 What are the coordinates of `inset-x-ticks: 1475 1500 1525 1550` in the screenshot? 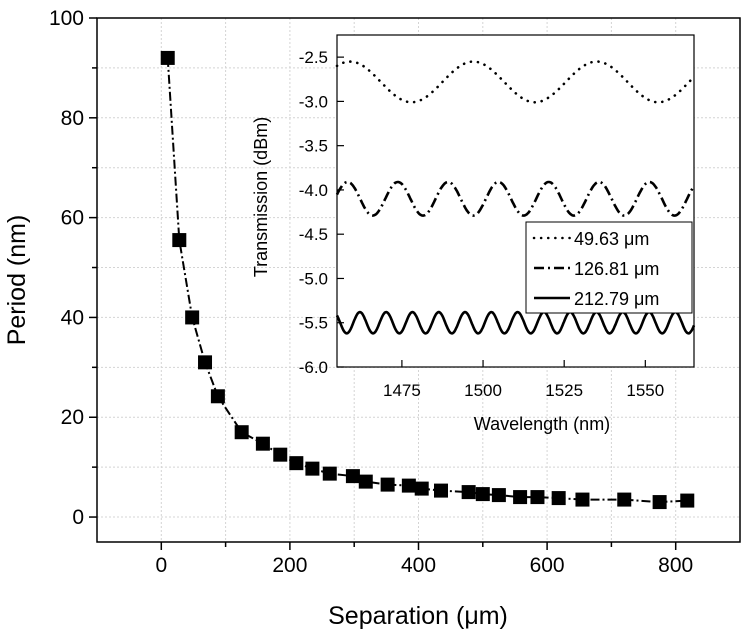 It's located at (523, 380).